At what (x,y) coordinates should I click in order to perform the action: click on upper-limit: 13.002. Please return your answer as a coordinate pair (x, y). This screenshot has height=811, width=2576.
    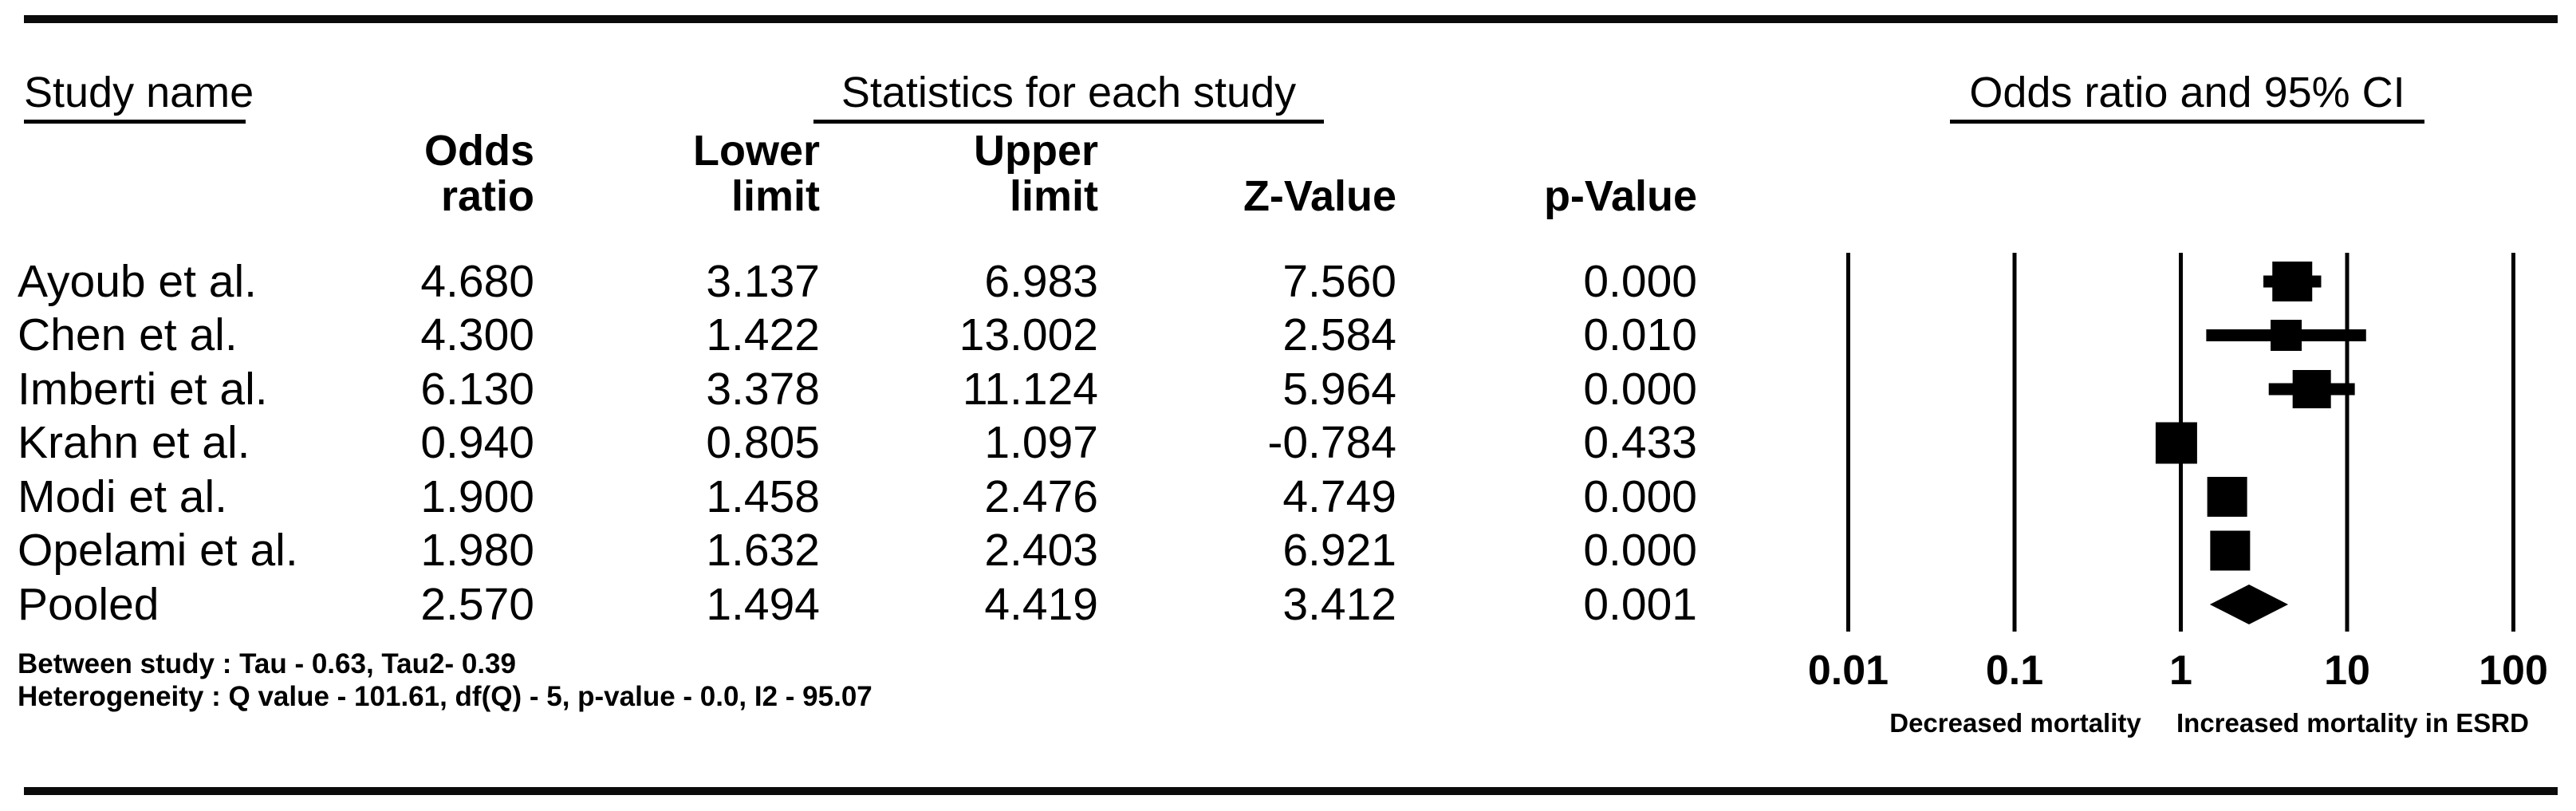
    Looking at the image, I should click on (1028, 335).